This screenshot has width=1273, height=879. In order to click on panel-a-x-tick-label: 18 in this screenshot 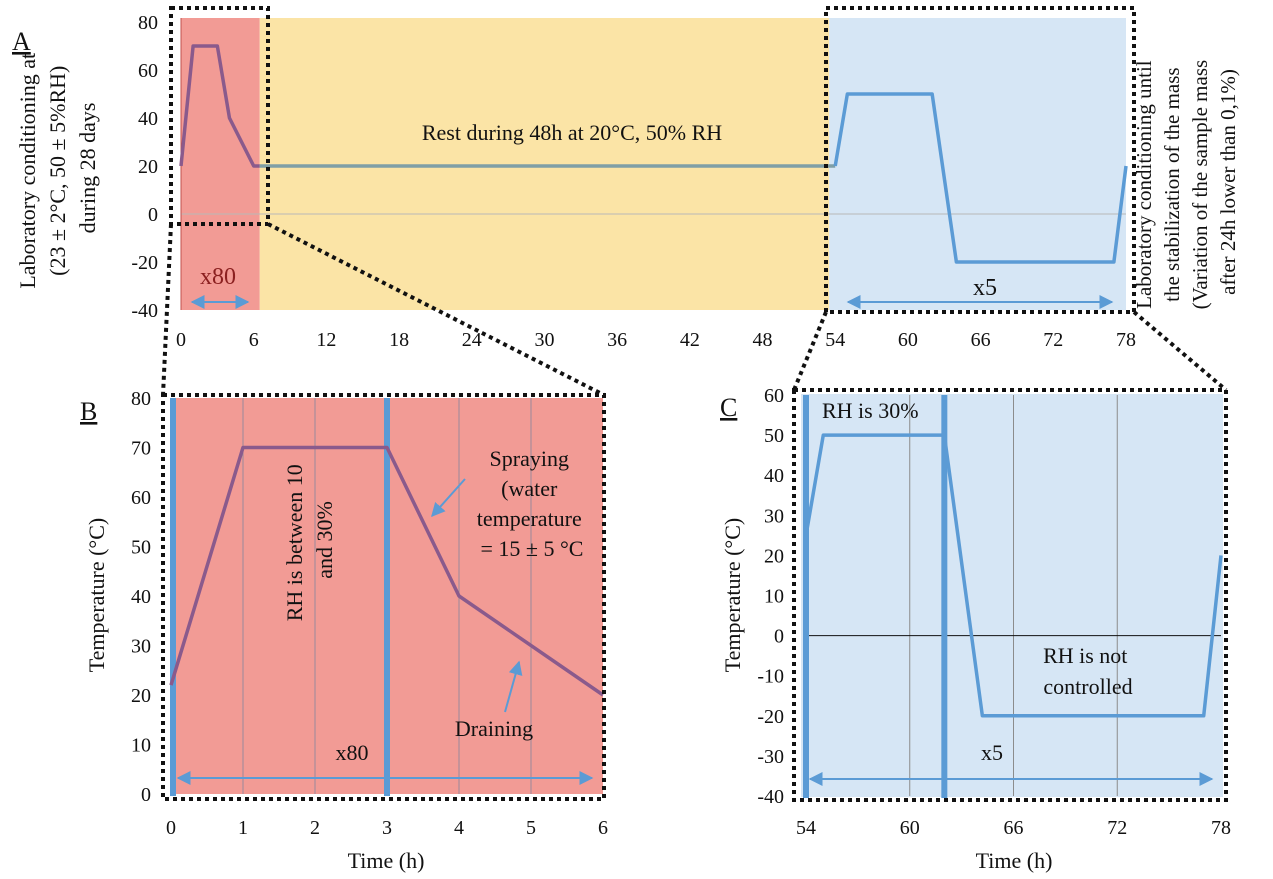, I will do `click(399, 340)`.